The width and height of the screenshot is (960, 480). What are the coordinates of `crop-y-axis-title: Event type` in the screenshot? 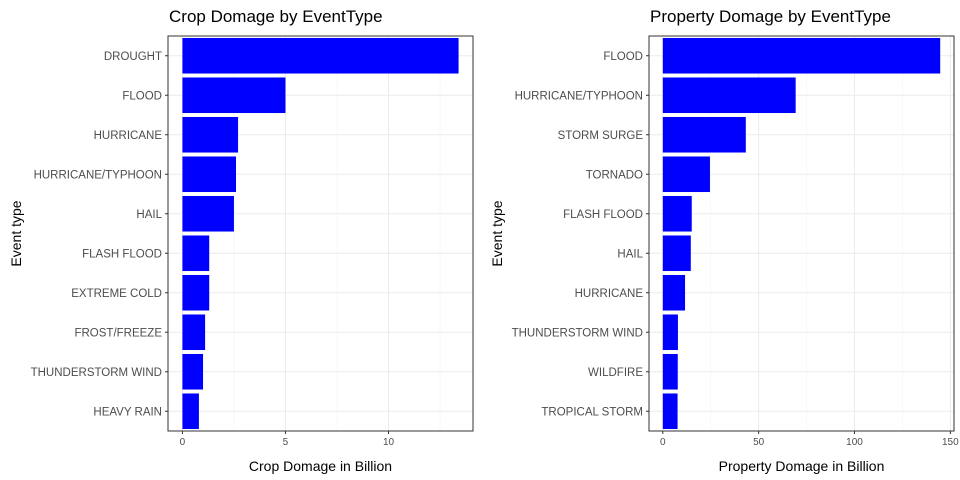 It's located at (16, 233).